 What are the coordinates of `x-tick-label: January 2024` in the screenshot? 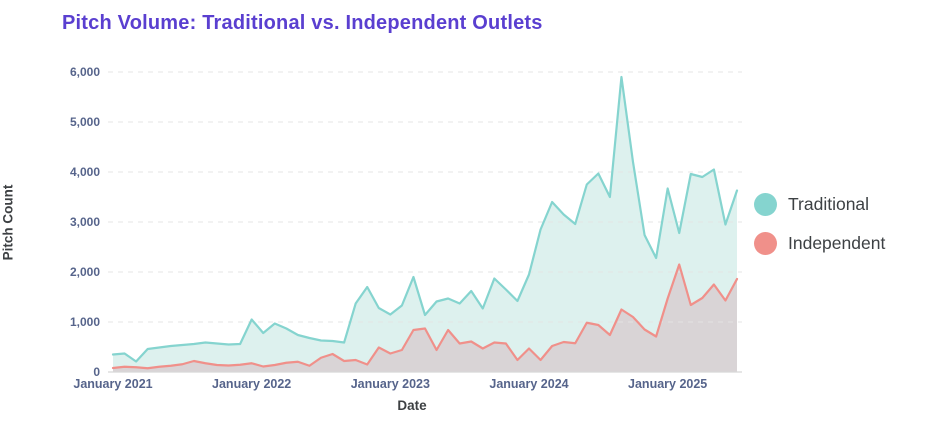 It's located at (529, 384).